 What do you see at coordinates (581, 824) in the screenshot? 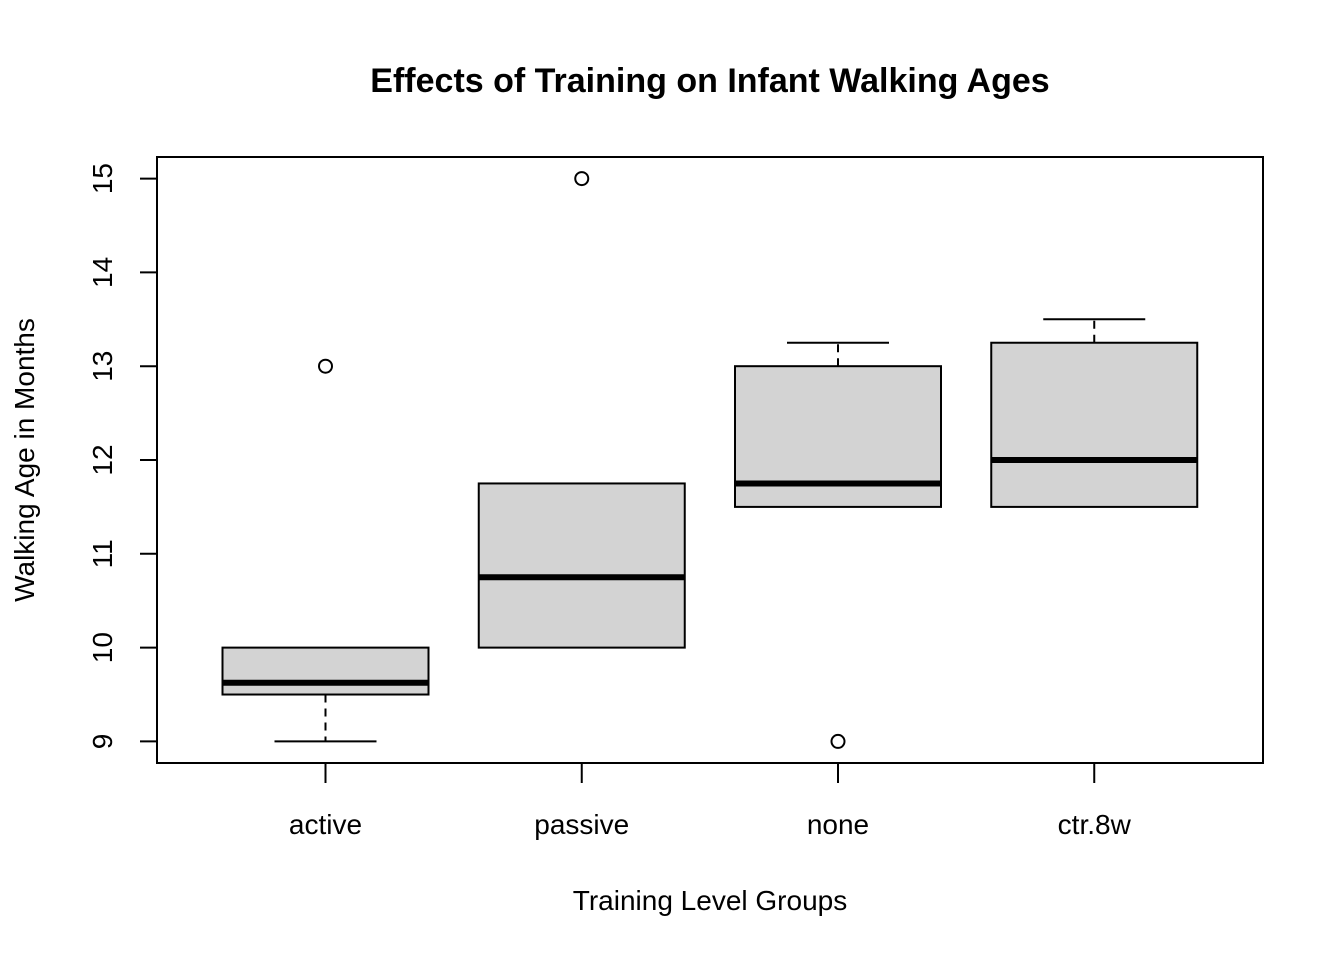
I see `x-tick-label: passive` at bounding box center [581, 824].